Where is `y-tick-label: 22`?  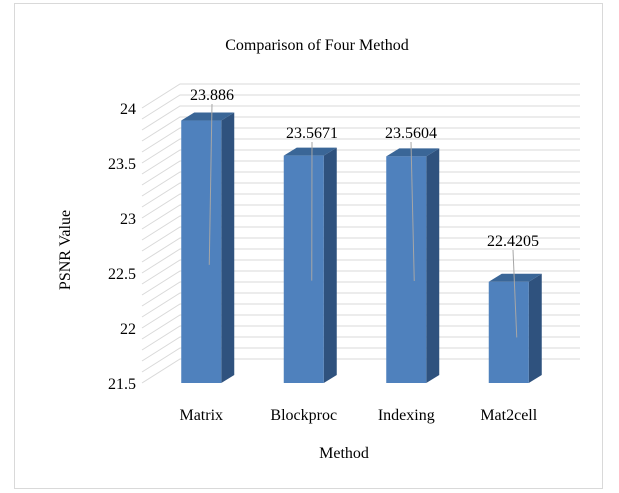 y-tick-label: 22 is located at coordinates (128, 329).